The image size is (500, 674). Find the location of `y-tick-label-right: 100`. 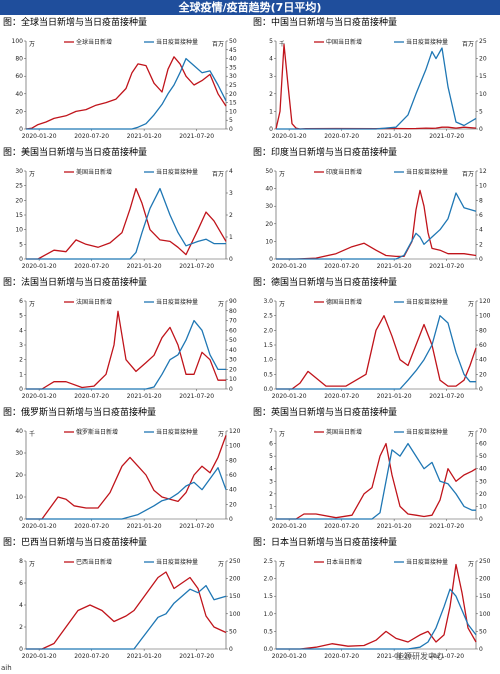

y-tick-label-right: 100 is located at coordinates (235, 446).